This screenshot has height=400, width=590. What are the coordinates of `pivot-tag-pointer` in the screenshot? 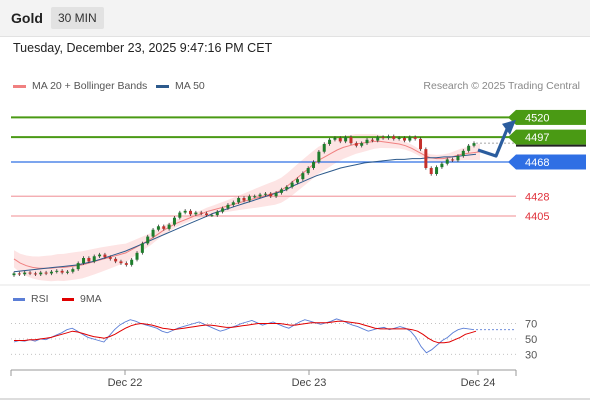 It's located at (512, 162).